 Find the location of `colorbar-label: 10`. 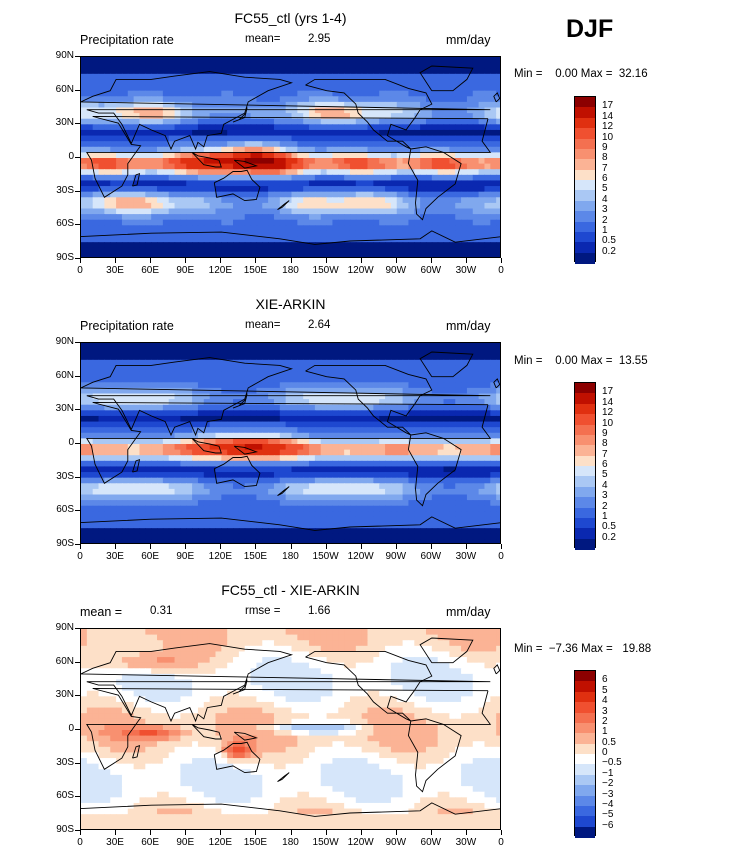

colorbar-label: 10 is located at coordinates (608, 137).